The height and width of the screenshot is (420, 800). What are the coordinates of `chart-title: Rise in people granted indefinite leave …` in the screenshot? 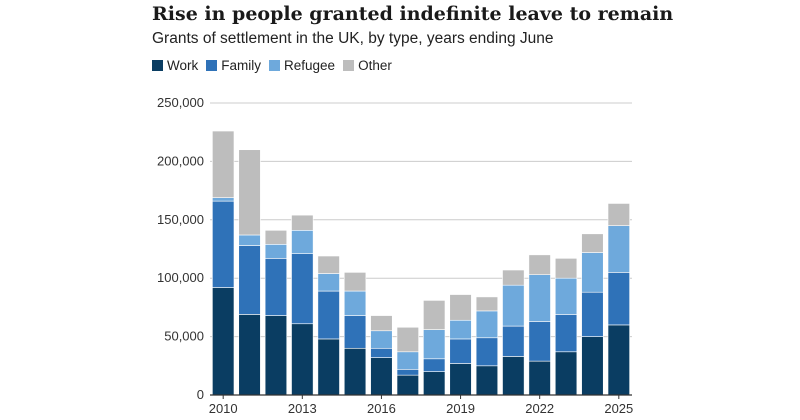 It's located at (413, 14).